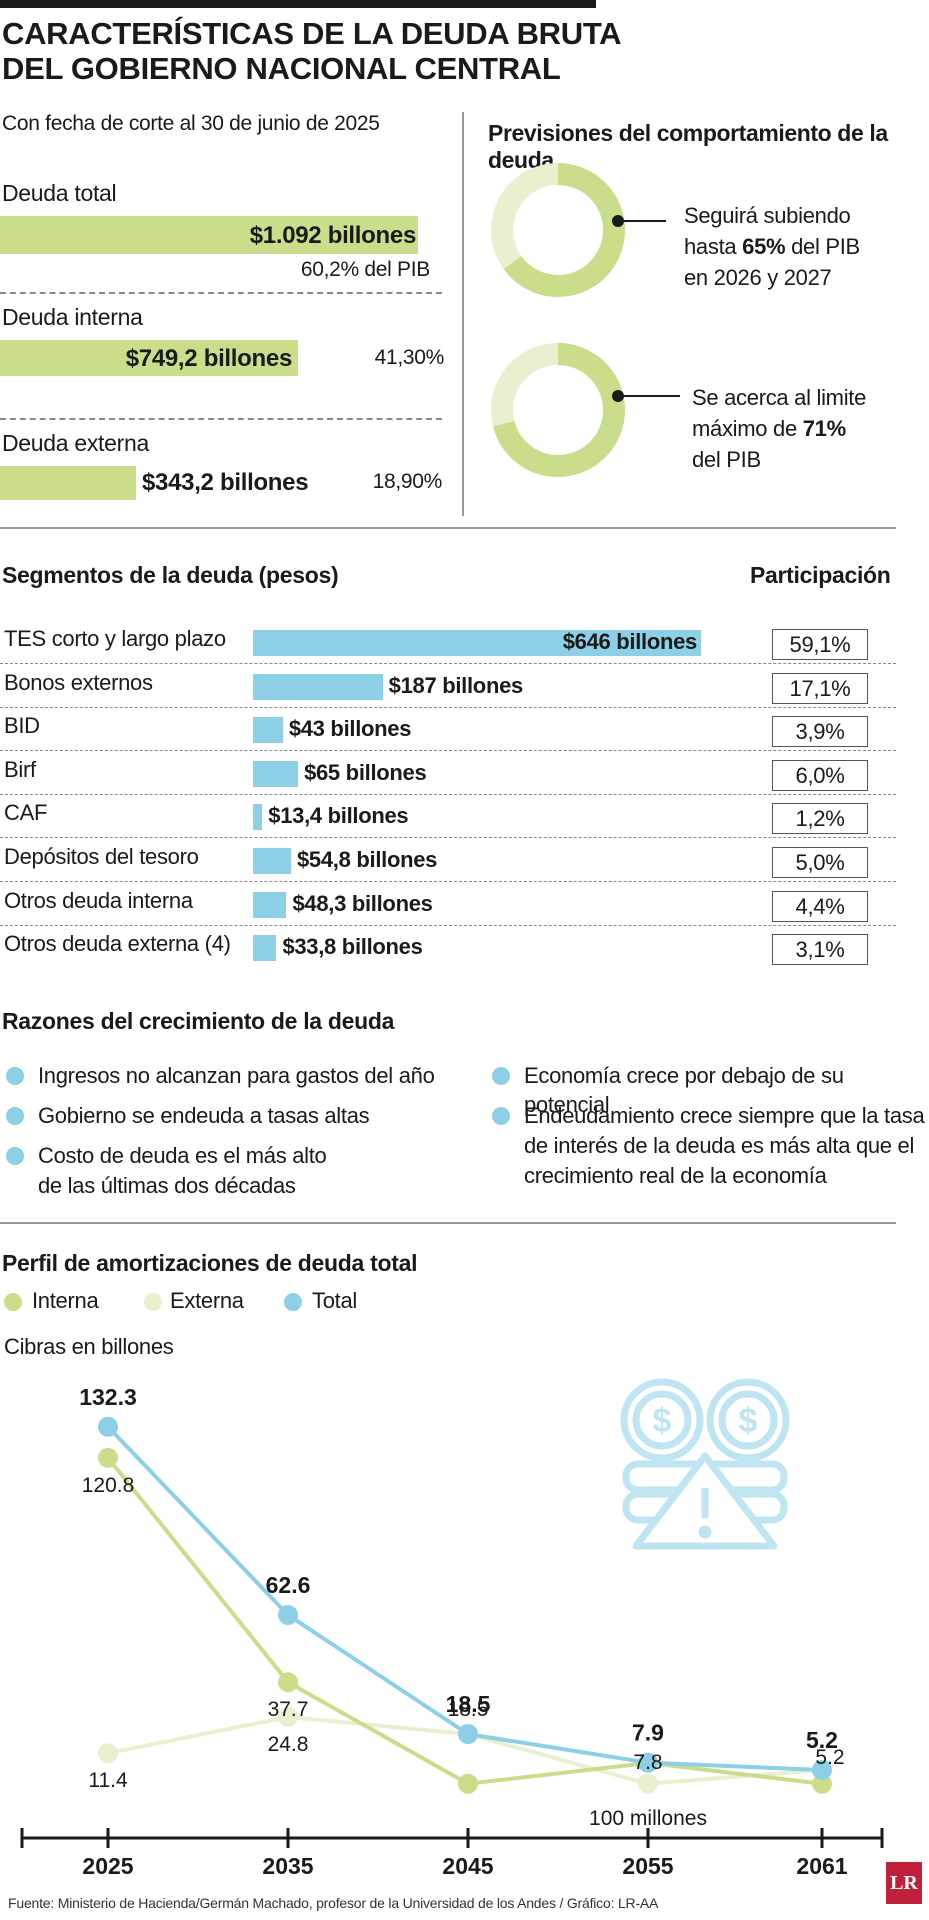  Describe the element at coordinates (198, 1021) in the screenshot. I see `reasons-title: Razones del crecimiento de la deuda` at that location.